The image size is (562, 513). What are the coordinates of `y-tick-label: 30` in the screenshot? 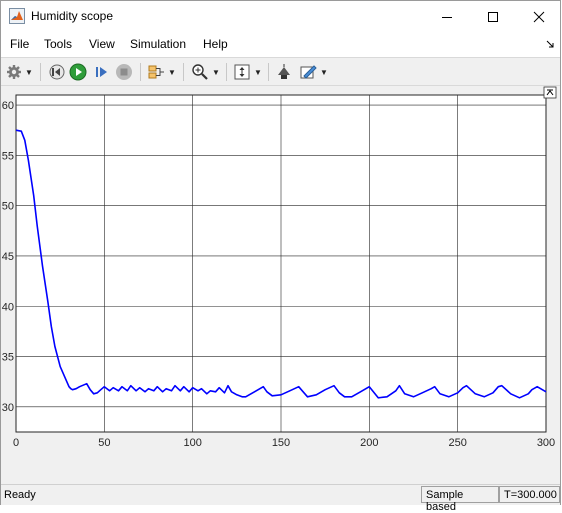 It's located at (8, 408).